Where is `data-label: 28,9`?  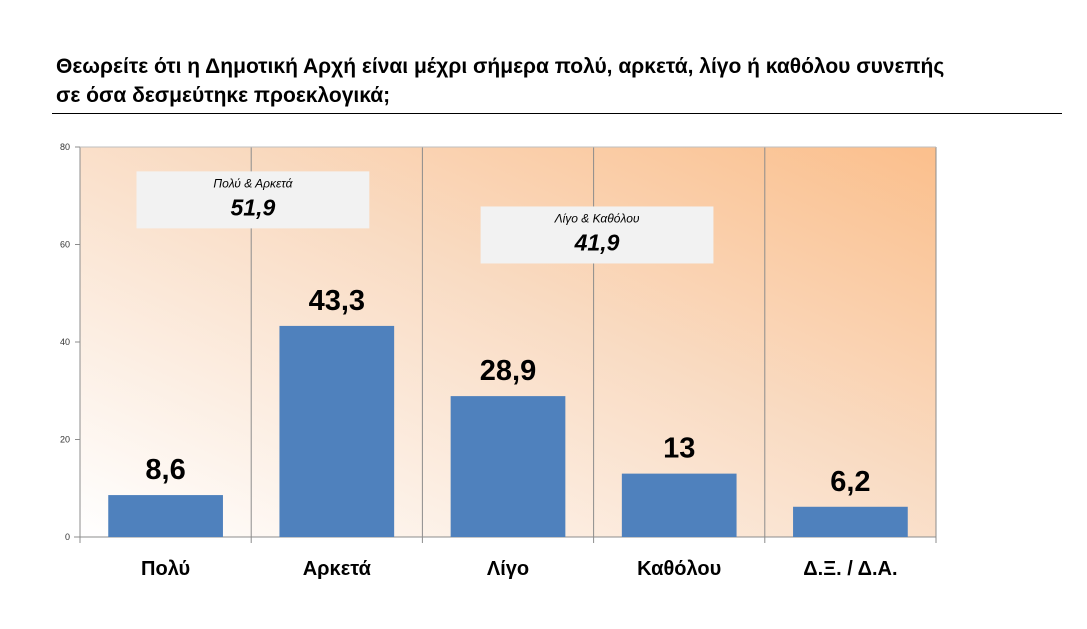 data-label: 28,9 is located at coordinates (508, 371).